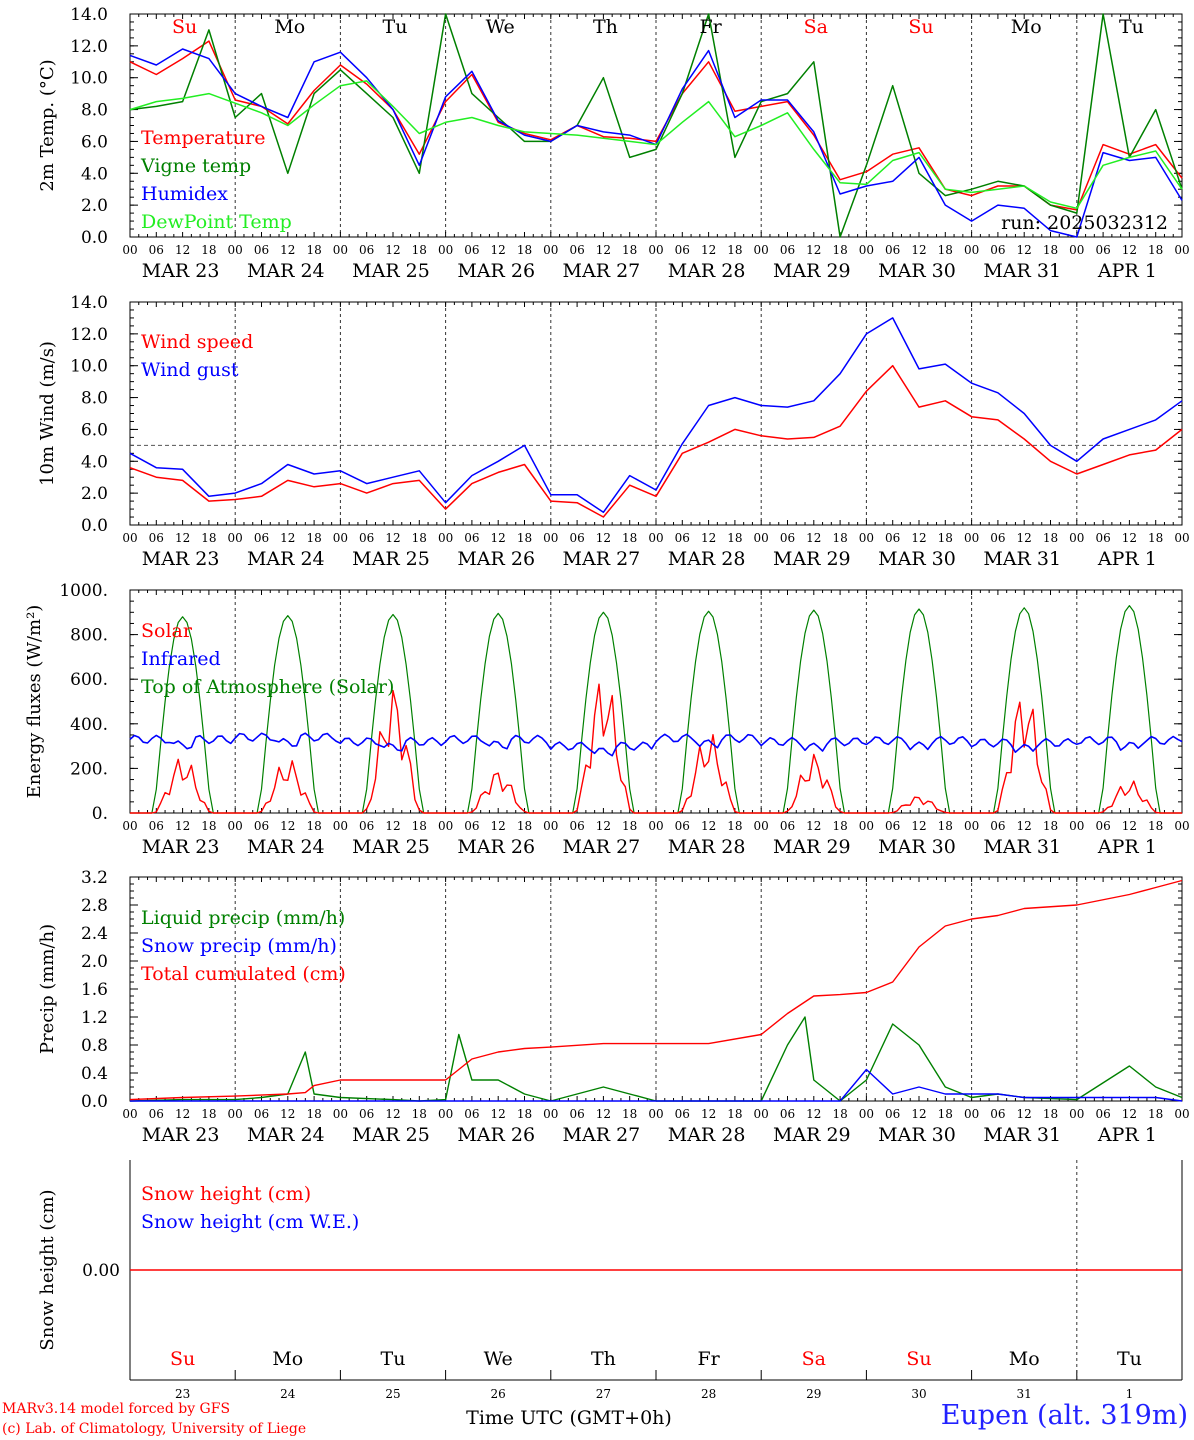 The width and height of the screenshot is (1194, 1440). What do you see at coordinates (656, 744) in the screenshot?
I see `series-infrared` at bounding box center [656, 744].